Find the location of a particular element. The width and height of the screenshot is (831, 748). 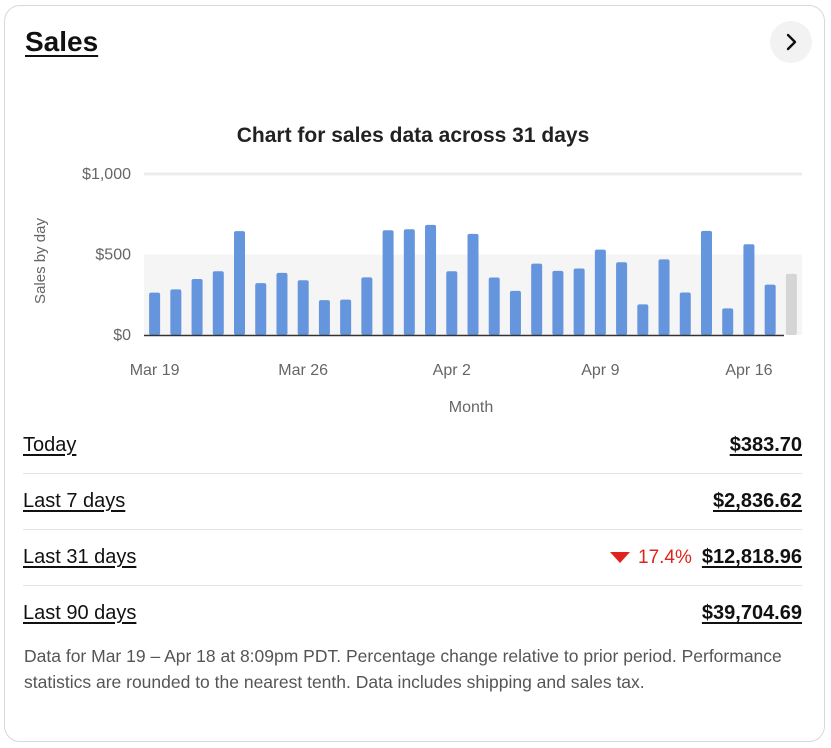

x-tick-label: Apr 2 is located at coordinates (452, 370).